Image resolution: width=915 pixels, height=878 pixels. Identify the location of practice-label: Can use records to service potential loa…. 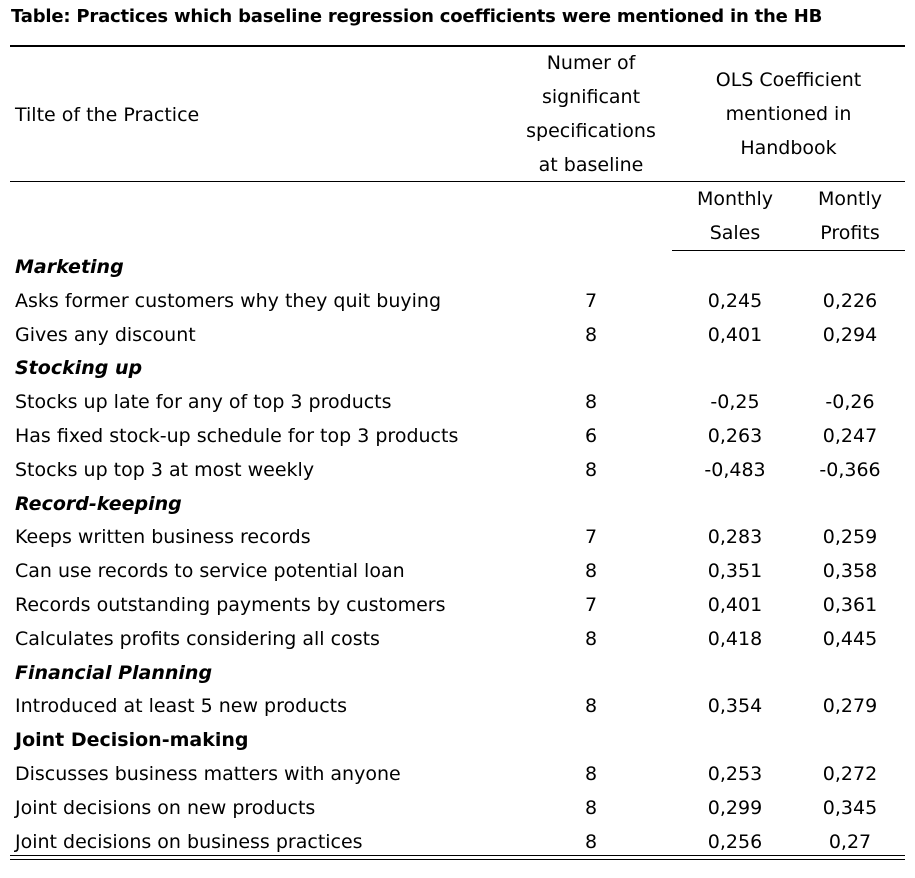
(210, 571).